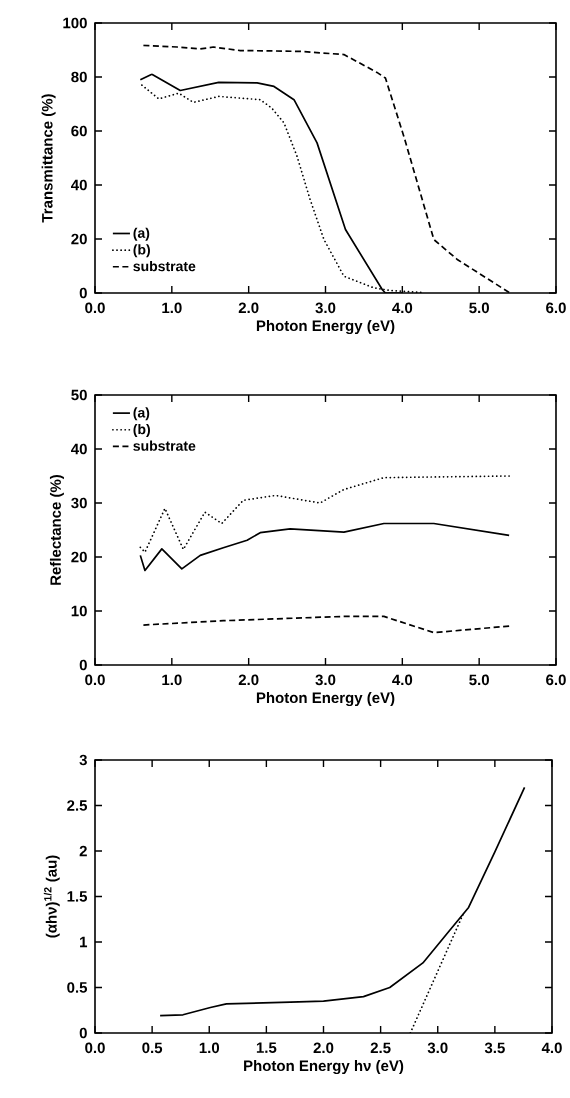 The image size is (570, 1098). Describe the element at coordinates (84, 942) in the screenshot. I see `y-tick-label: 1` at that location.